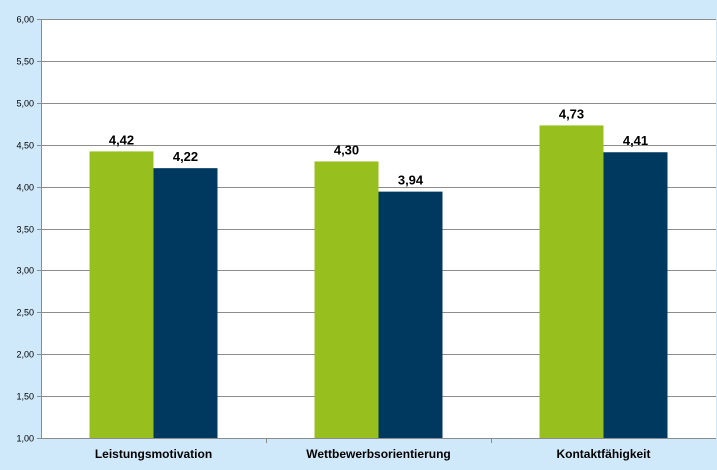 Image resolution: width=717 pixels, height=470 pixels. Describe the element at coordinates (25, 146) in the screenshot. I see `y-tick-label: 4,50` at that location.